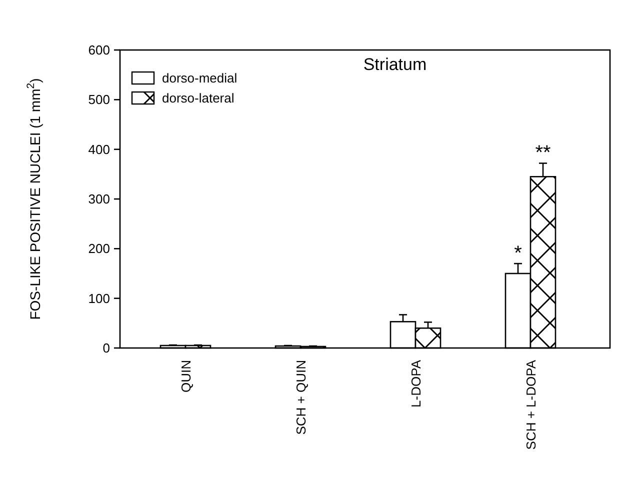 The height and width of the screenshot is (498, 619). I want to click on x-tick-label: QUIN, so click(186, 376).